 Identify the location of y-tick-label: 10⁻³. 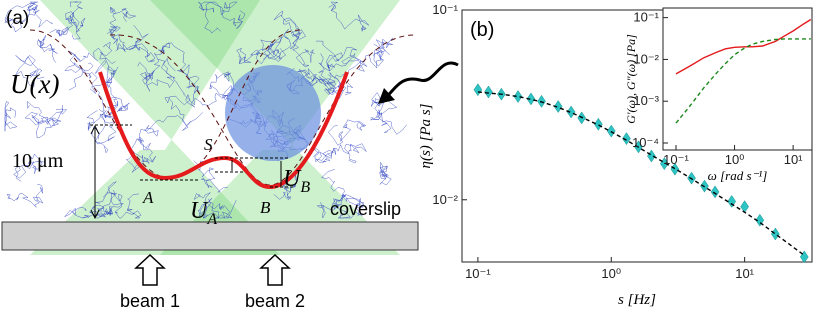
(646, 100).